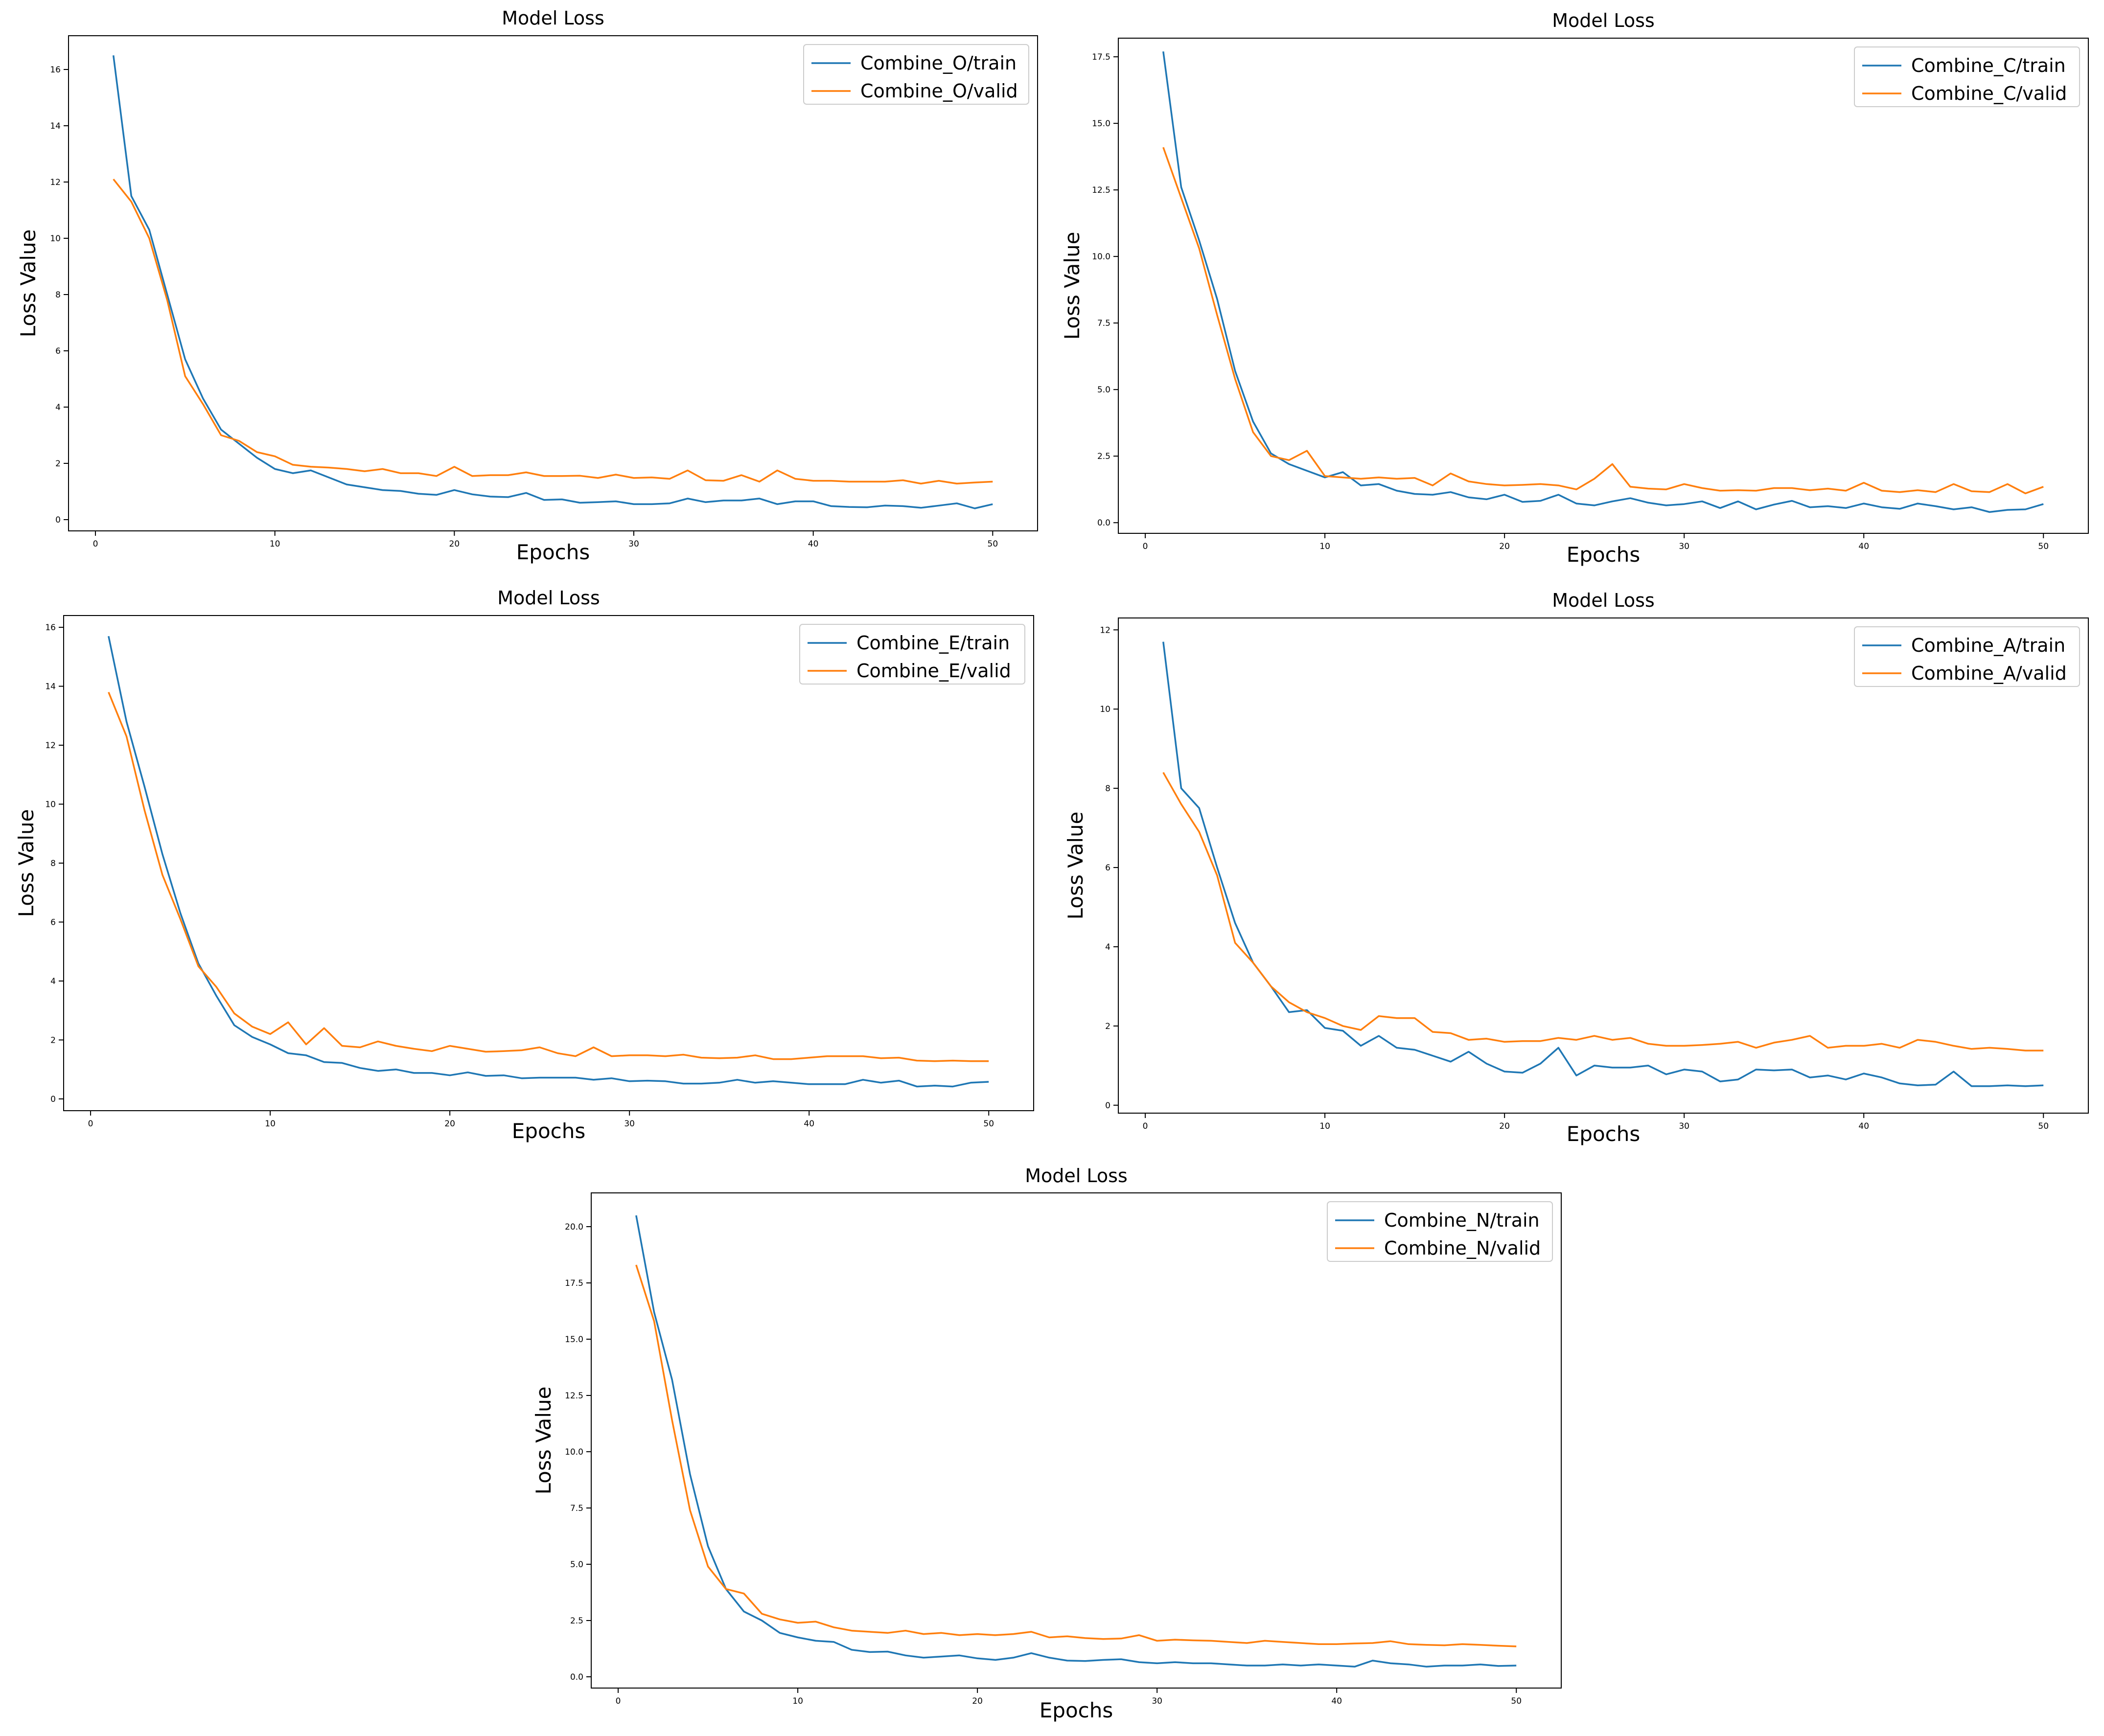 This screenshot has height=1736, width=2104. Describe the element at coordinates (1989, 93) in the screenshot. I see `legend-label: Combine_C/valid` at that location.